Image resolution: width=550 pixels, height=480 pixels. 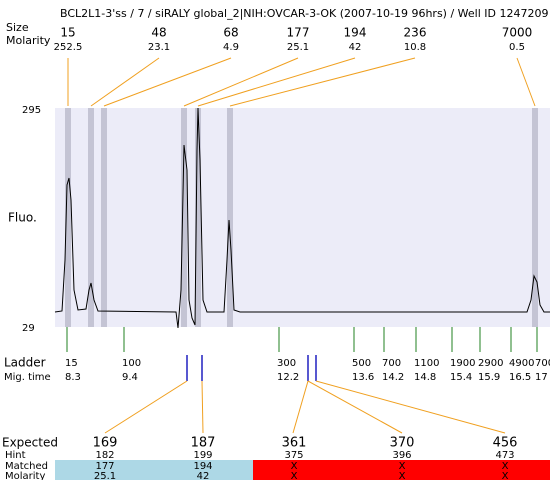 What do you see at coordinates (489, 377) in the screenshot?
I see `ladder-time: 15.9` at bounding box center [489, 377].